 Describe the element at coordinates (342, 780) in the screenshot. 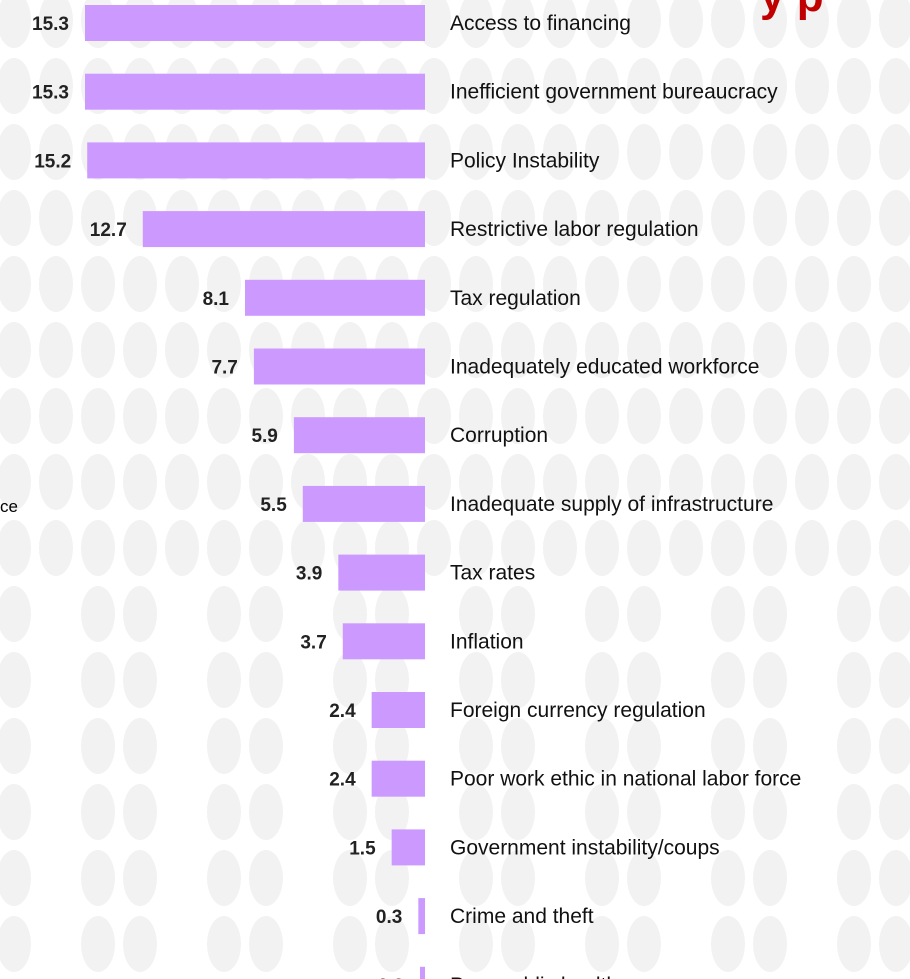

I see `value-label: 2.4` at that location.